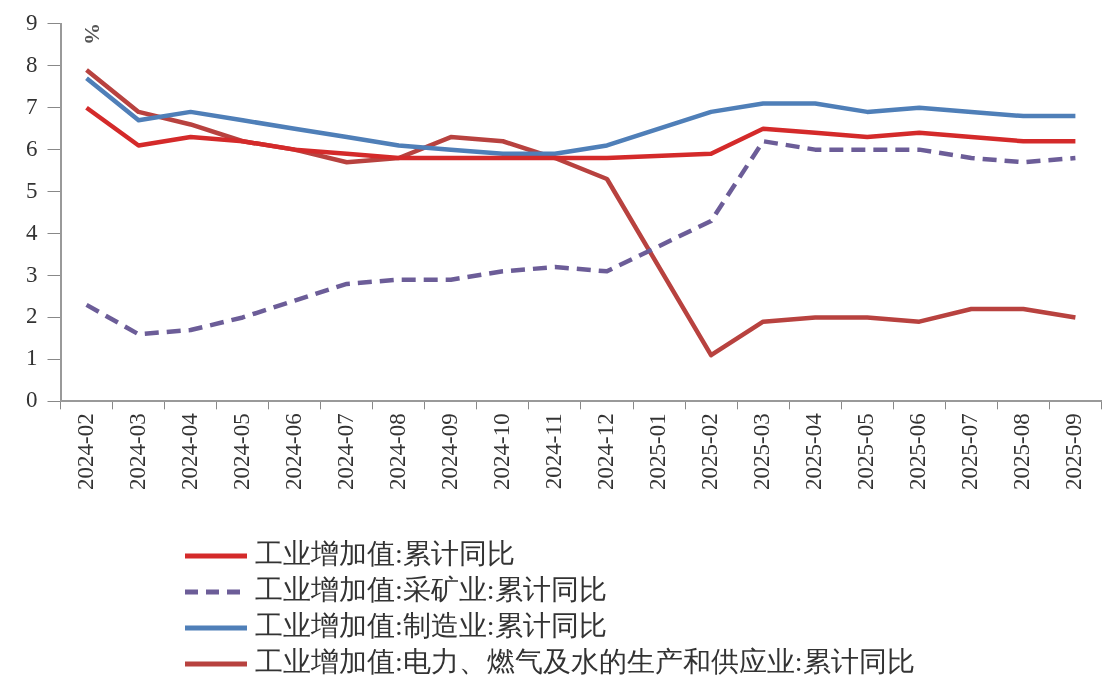 The width and height of the screenshot is (1107, 686). Describe the element at coordinates (85, 452) in the screenshot. I see `x-tick-label: 2024-02` at that location.